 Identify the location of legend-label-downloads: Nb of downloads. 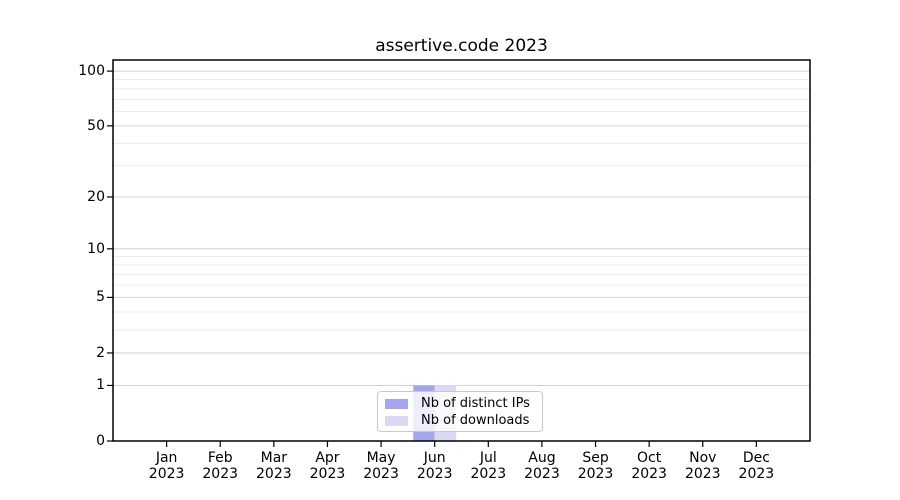
(475, 420).